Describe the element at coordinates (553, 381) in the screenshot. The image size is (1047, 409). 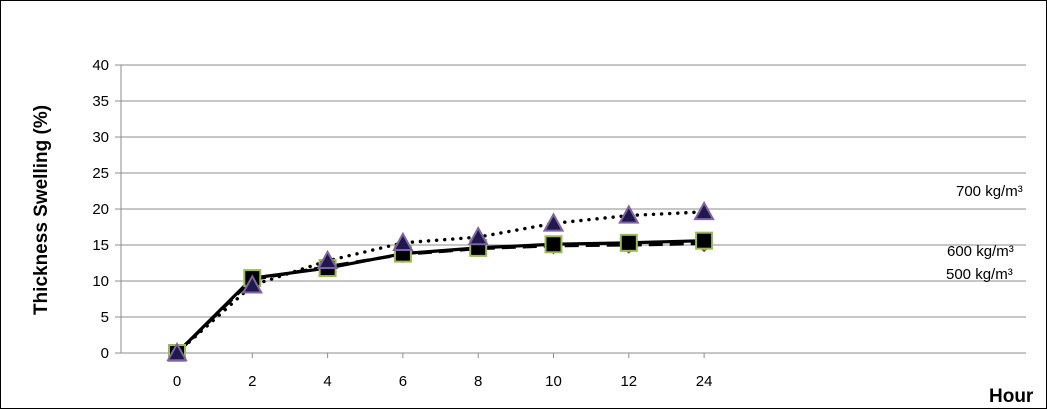
I see `x-tick-label: 10` at that location.